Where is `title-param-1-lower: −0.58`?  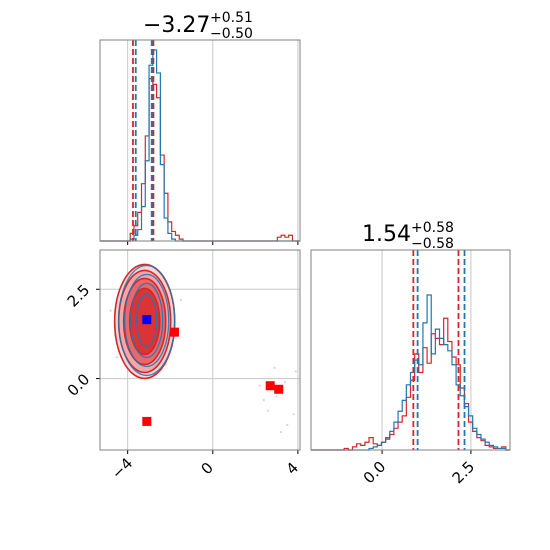
title-param-1-lower: −0.58 is located at coordinates (432, 244).